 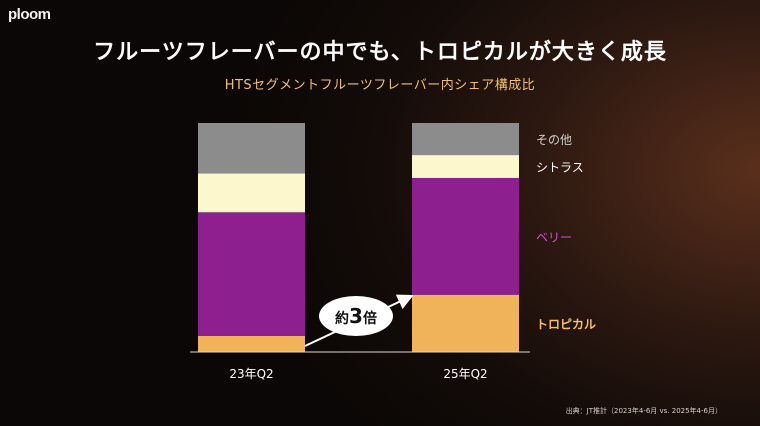 What do you see at coordinates (380, 85) in the screenshot?
I see `chart-subtitle: HTSセグメントフルーツフレーバー内シェア構成比` at bounding box center [380, 85].